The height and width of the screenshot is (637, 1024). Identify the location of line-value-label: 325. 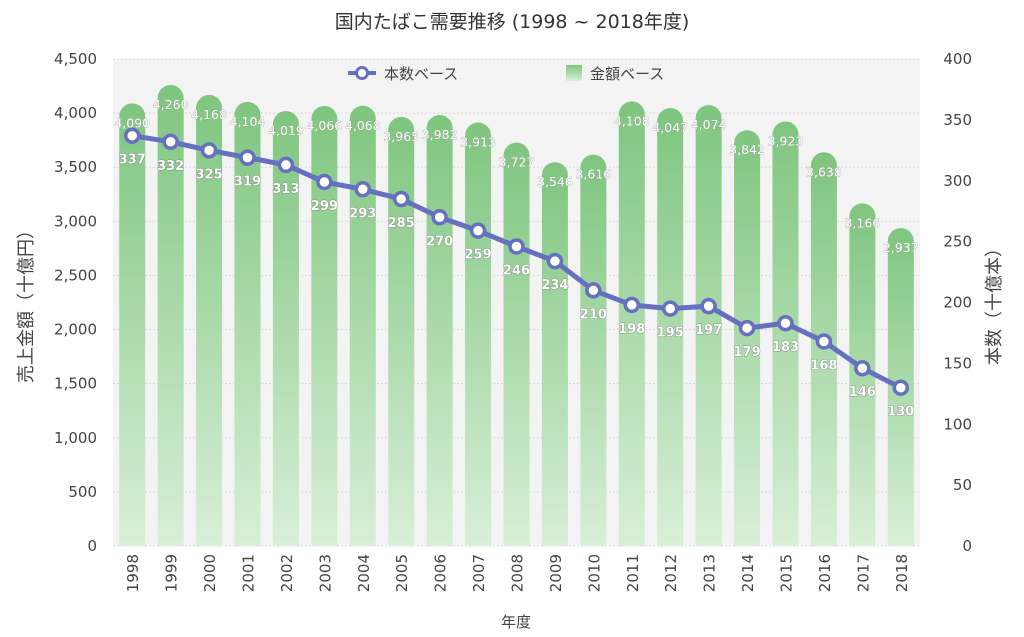
(209, 174).